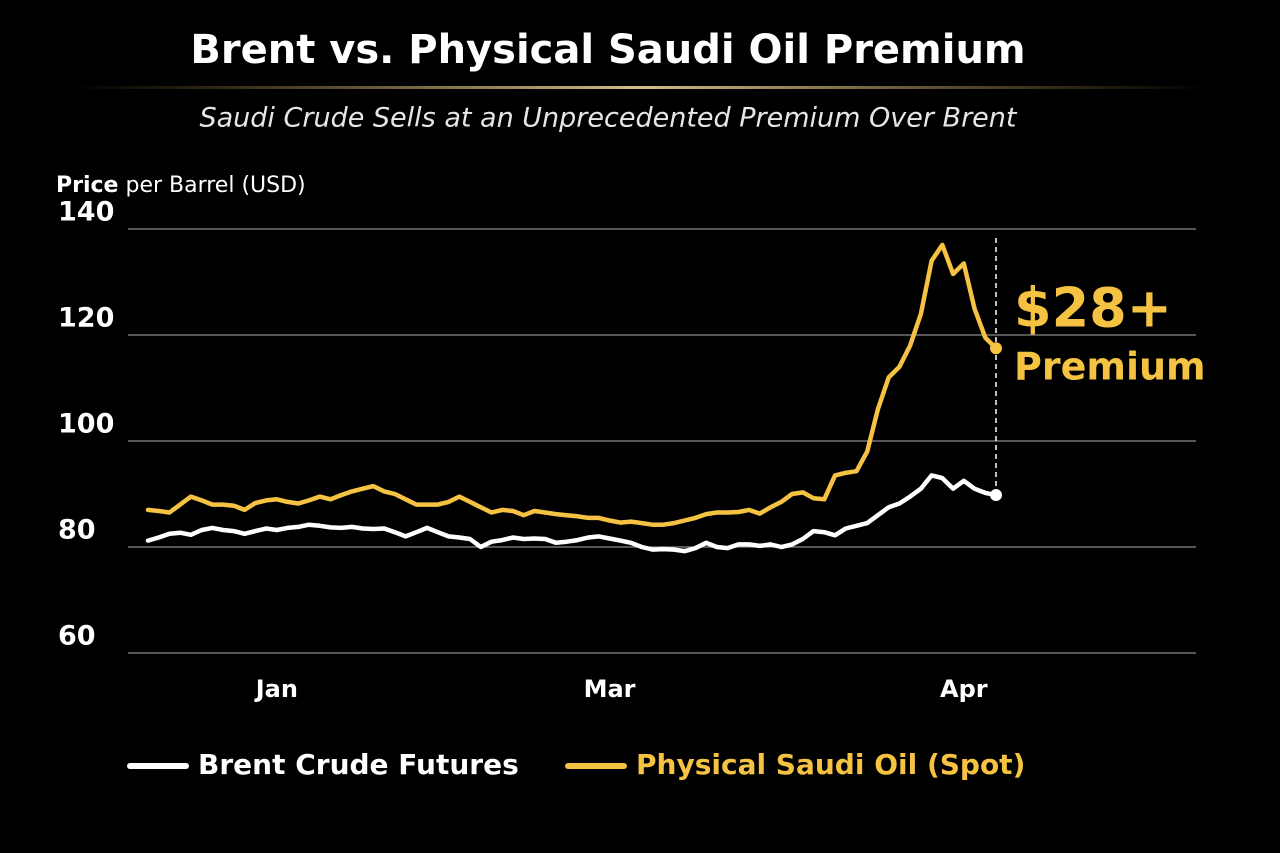  Describe the element at coordinates (607, 50) in the screenshot. I see `chart-title: Brent vs. Physical Saudi Oil Premium` at that location.